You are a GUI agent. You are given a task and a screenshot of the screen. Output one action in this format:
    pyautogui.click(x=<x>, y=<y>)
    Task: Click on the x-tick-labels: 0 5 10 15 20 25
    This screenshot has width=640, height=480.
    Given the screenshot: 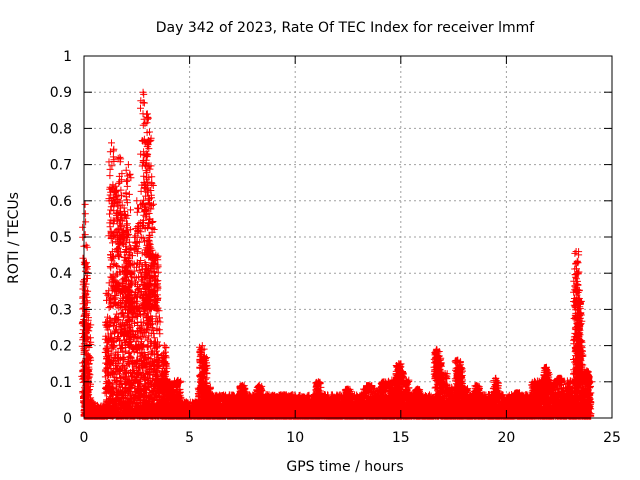 What is the action you would take?
    pyautogui.click(x=350, y=438)
    